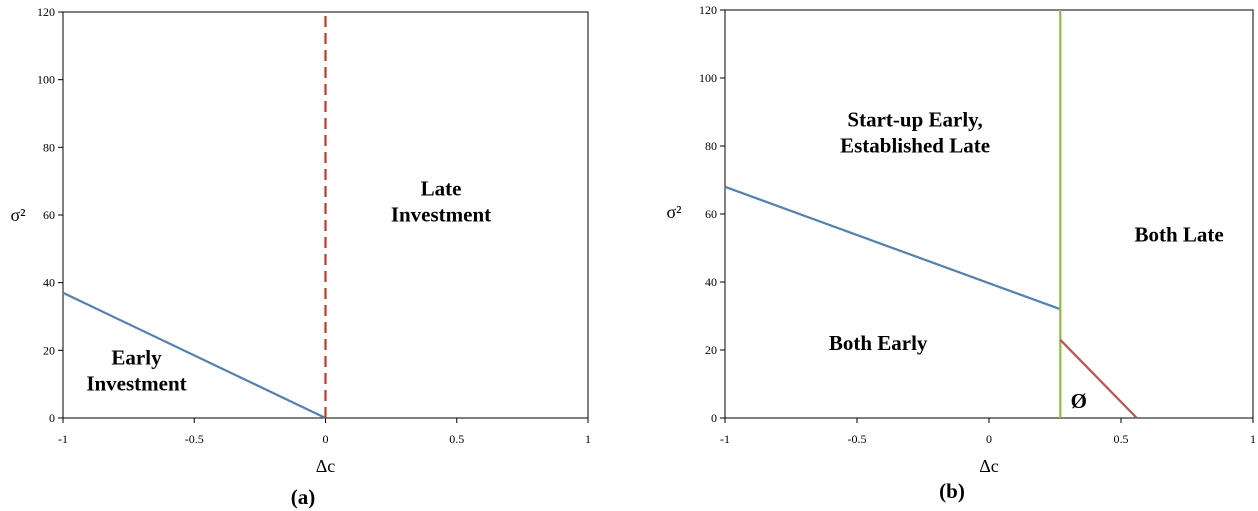 The image size is (1258, 511). Describe the element at coordinates (303, 497) in the screenshot. I see `panel-label: (a)` at that location.